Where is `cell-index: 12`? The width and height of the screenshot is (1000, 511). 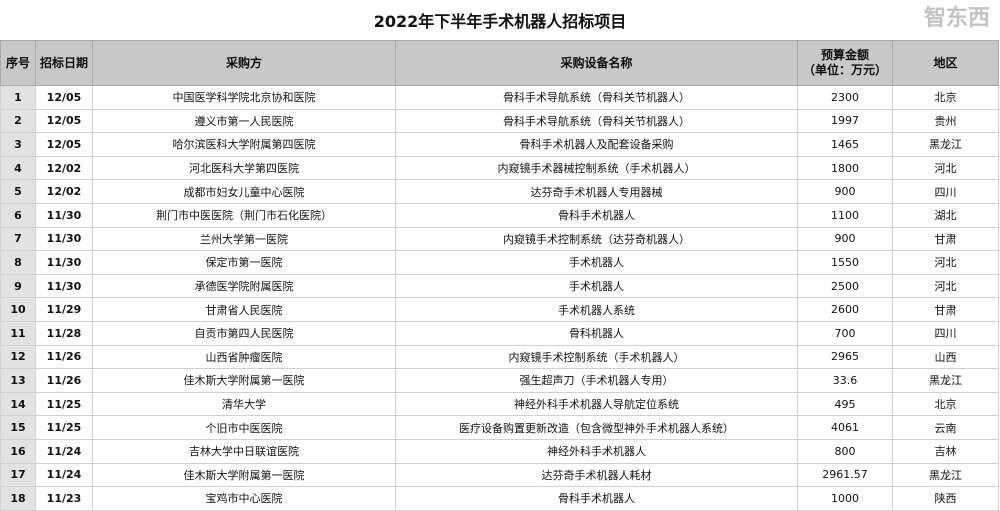 cell-index: 12 is located at coordinates (18, 357).